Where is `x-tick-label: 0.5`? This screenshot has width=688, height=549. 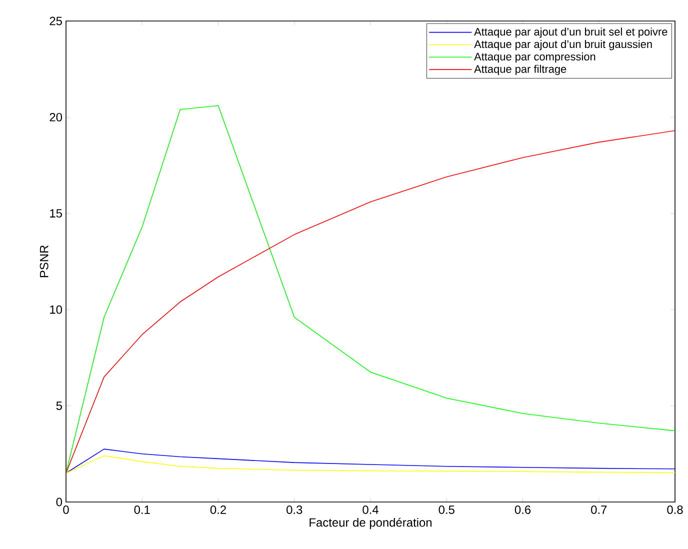
x-tick-label: 0.5 is located at coordinates (446, 510).